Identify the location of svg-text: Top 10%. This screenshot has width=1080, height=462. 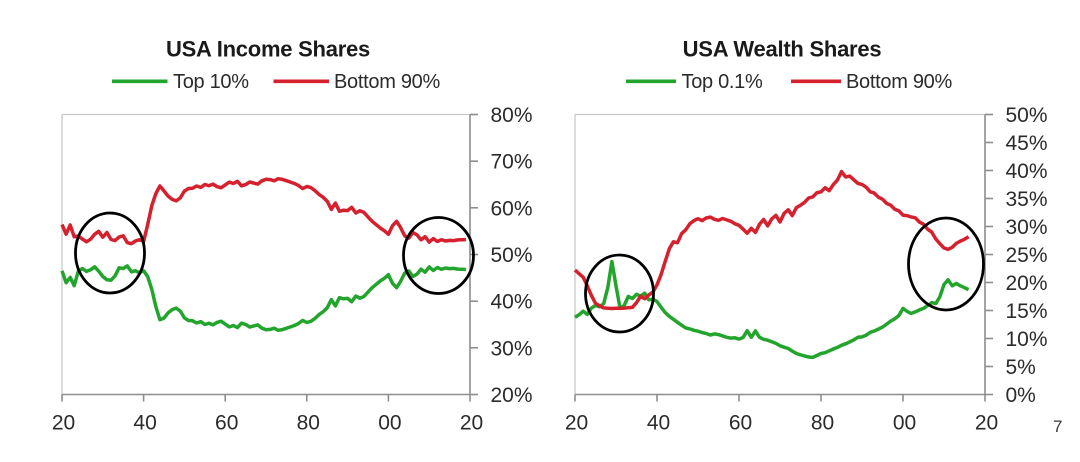
(211, 82).